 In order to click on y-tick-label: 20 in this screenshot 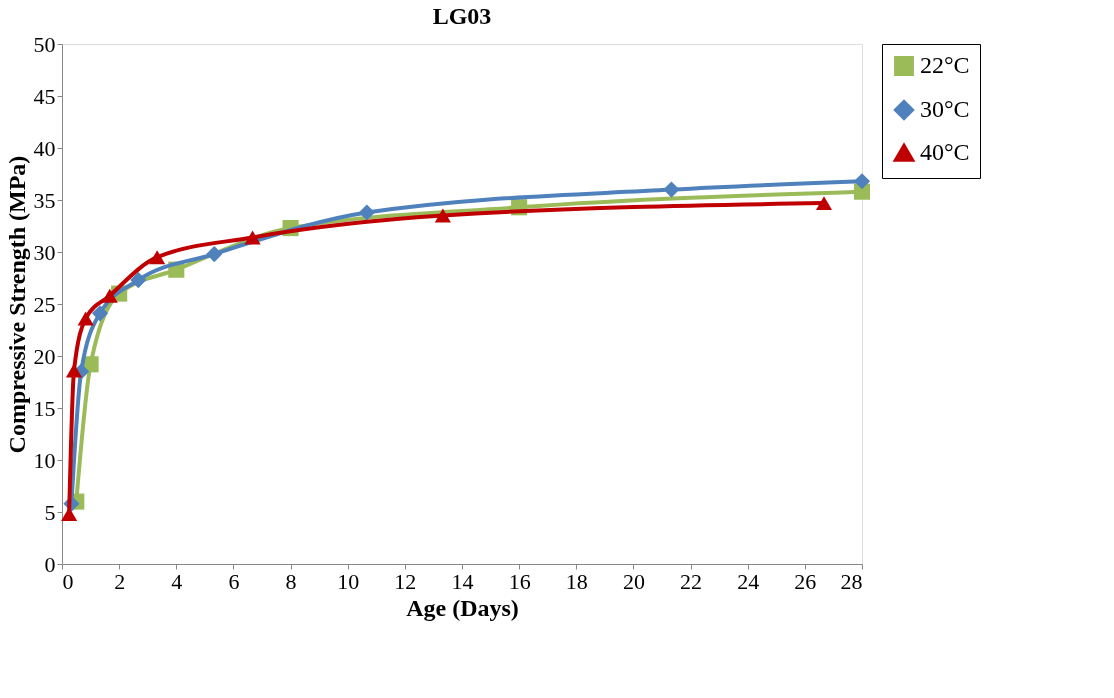, I will do `click(44, 356)`.